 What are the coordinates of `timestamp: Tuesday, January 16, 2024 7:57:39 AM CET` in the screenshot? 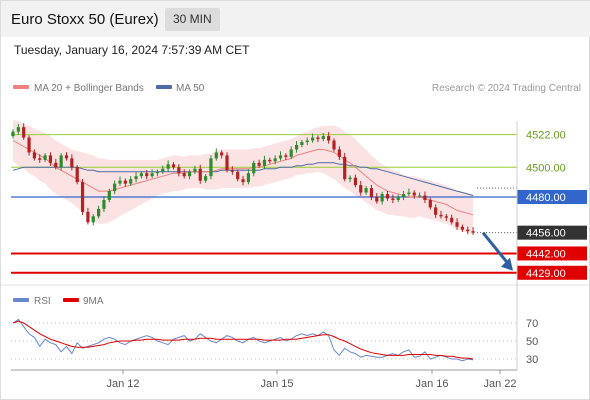 It's located at (132, 50).